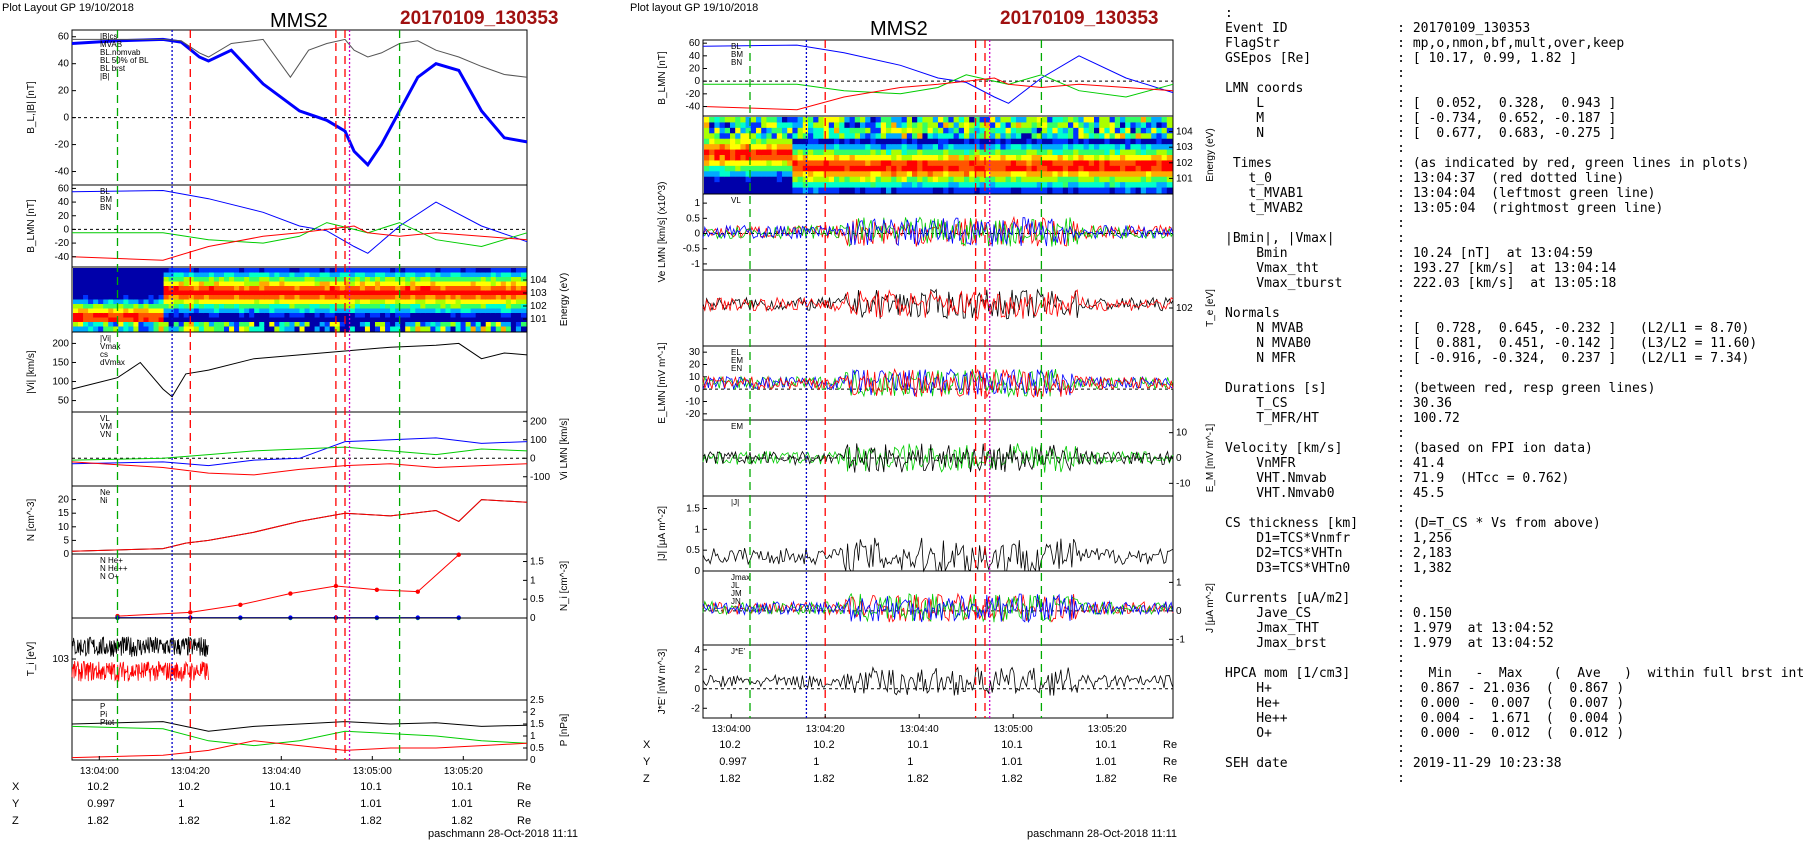  What do you see at coordinates (1315, 298) in the screenshot?
I see `info-line: :` at bounding box center [1315, 298].